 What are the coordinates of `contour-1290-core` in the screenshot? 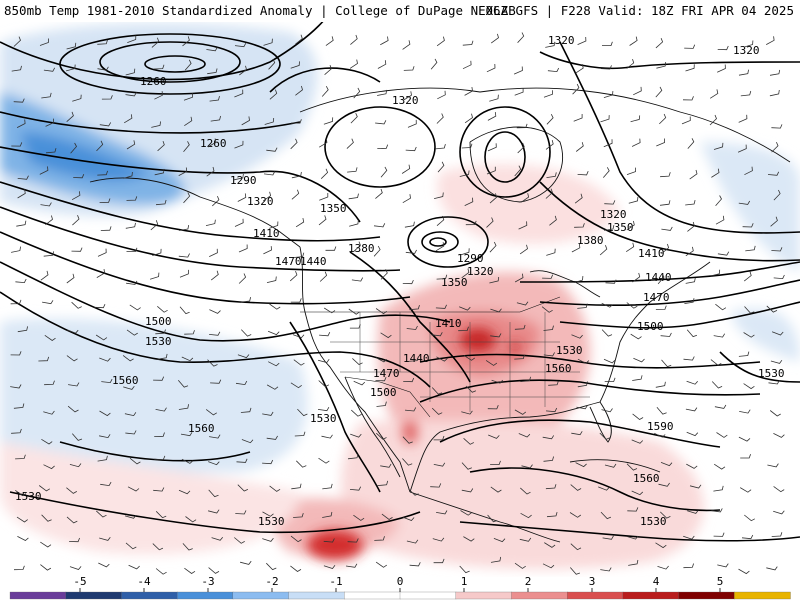 It's located at (438, 242).